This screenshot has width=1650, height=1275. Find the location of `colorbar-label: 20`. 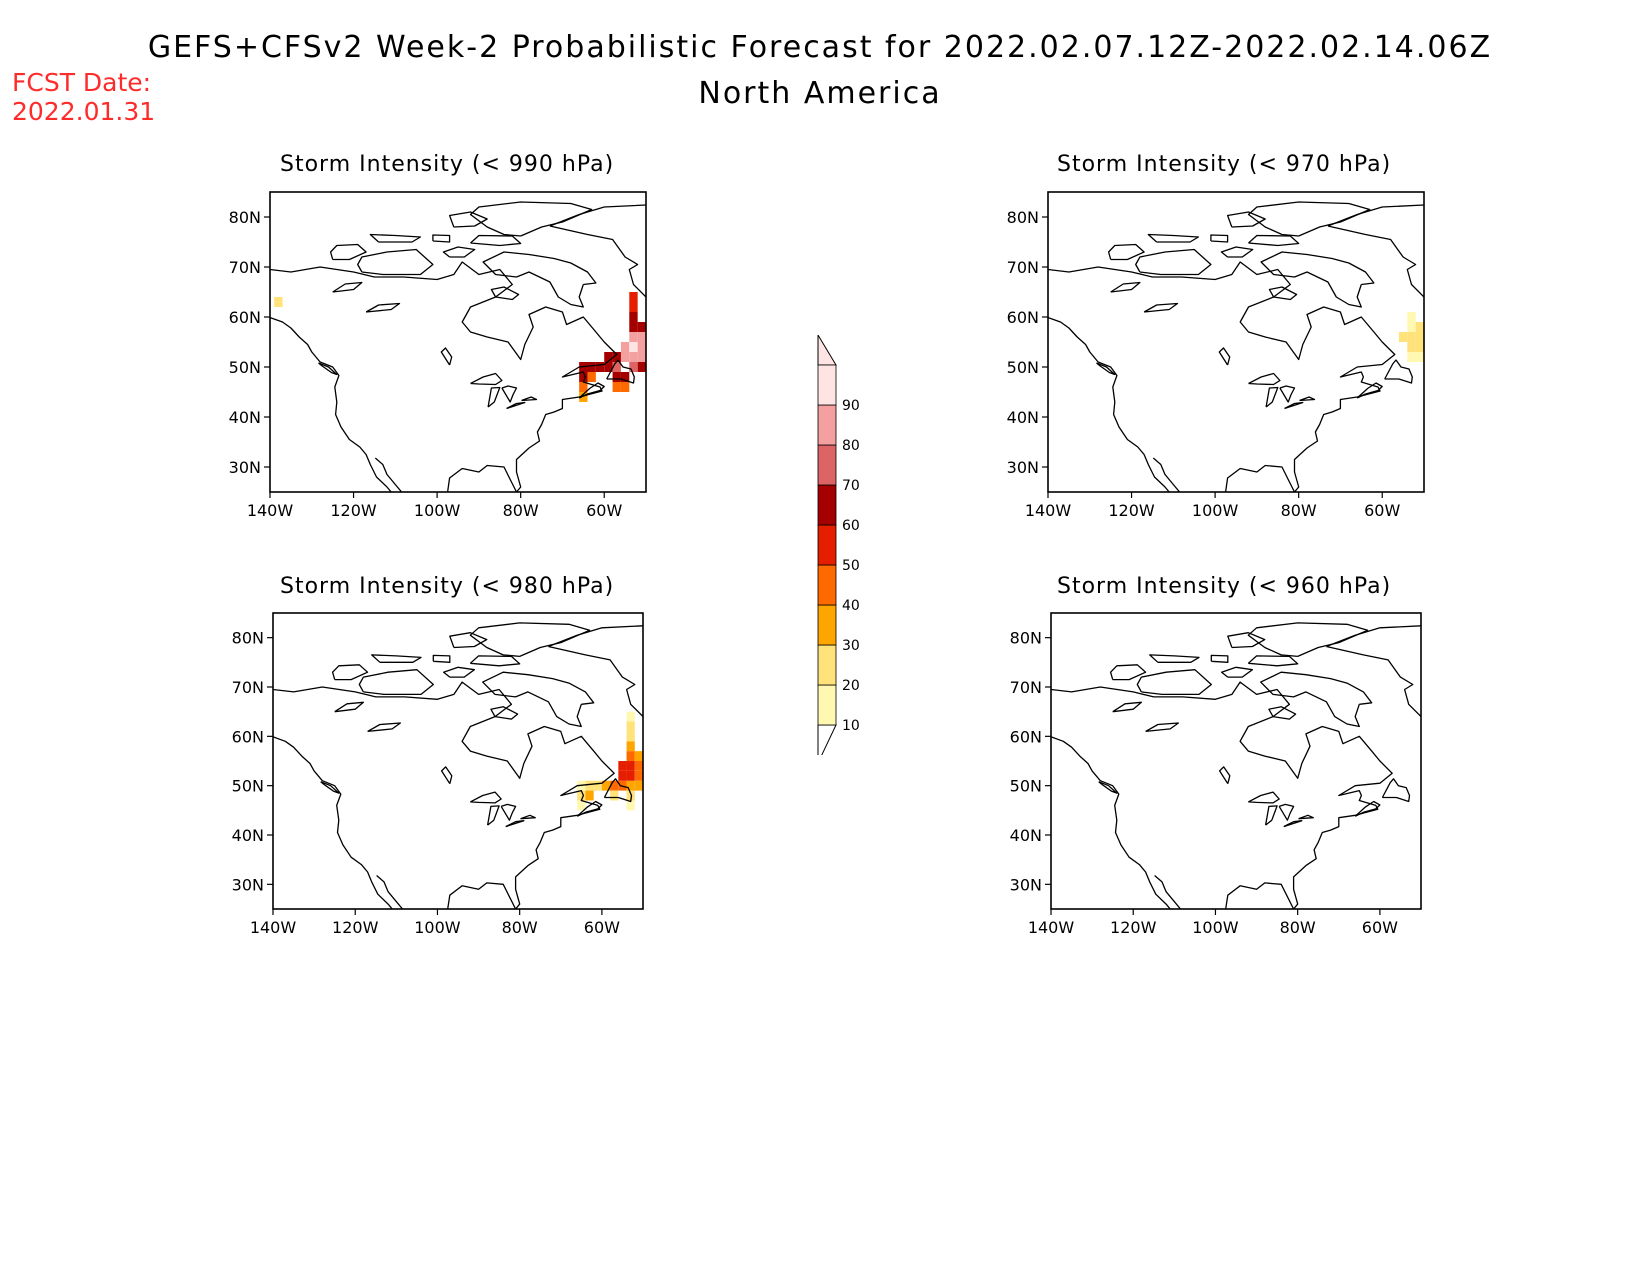

colorbar-label: 20 is located at coordinates (851, 686).